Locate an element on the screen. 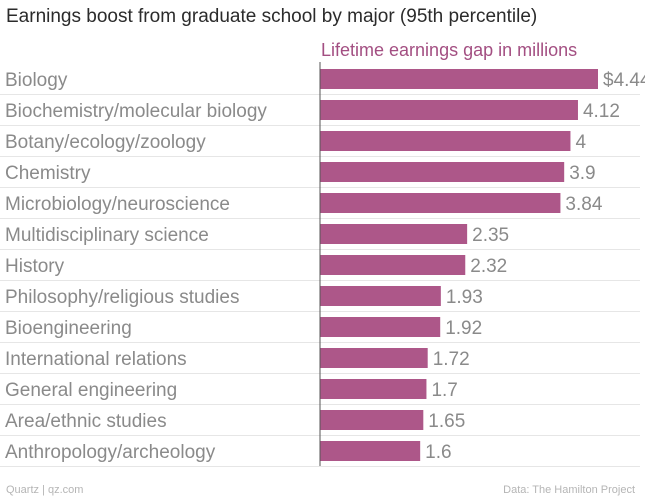  value-label: 1.6 is located at coordinates (438, 452).